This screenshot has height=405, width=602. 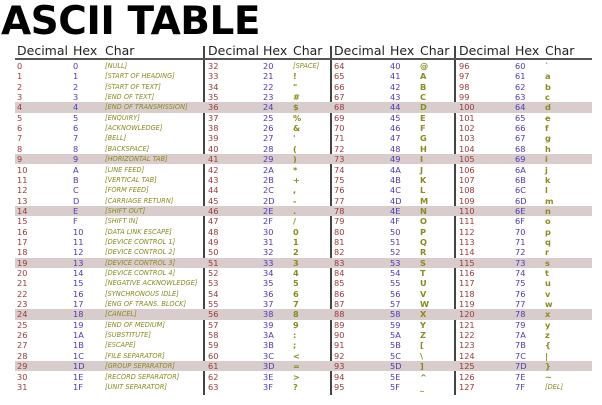 What do you see at coordinates (339, 324) in the screenshot?
I see `decimal-cell: 89` at bounding box center [339, 324].